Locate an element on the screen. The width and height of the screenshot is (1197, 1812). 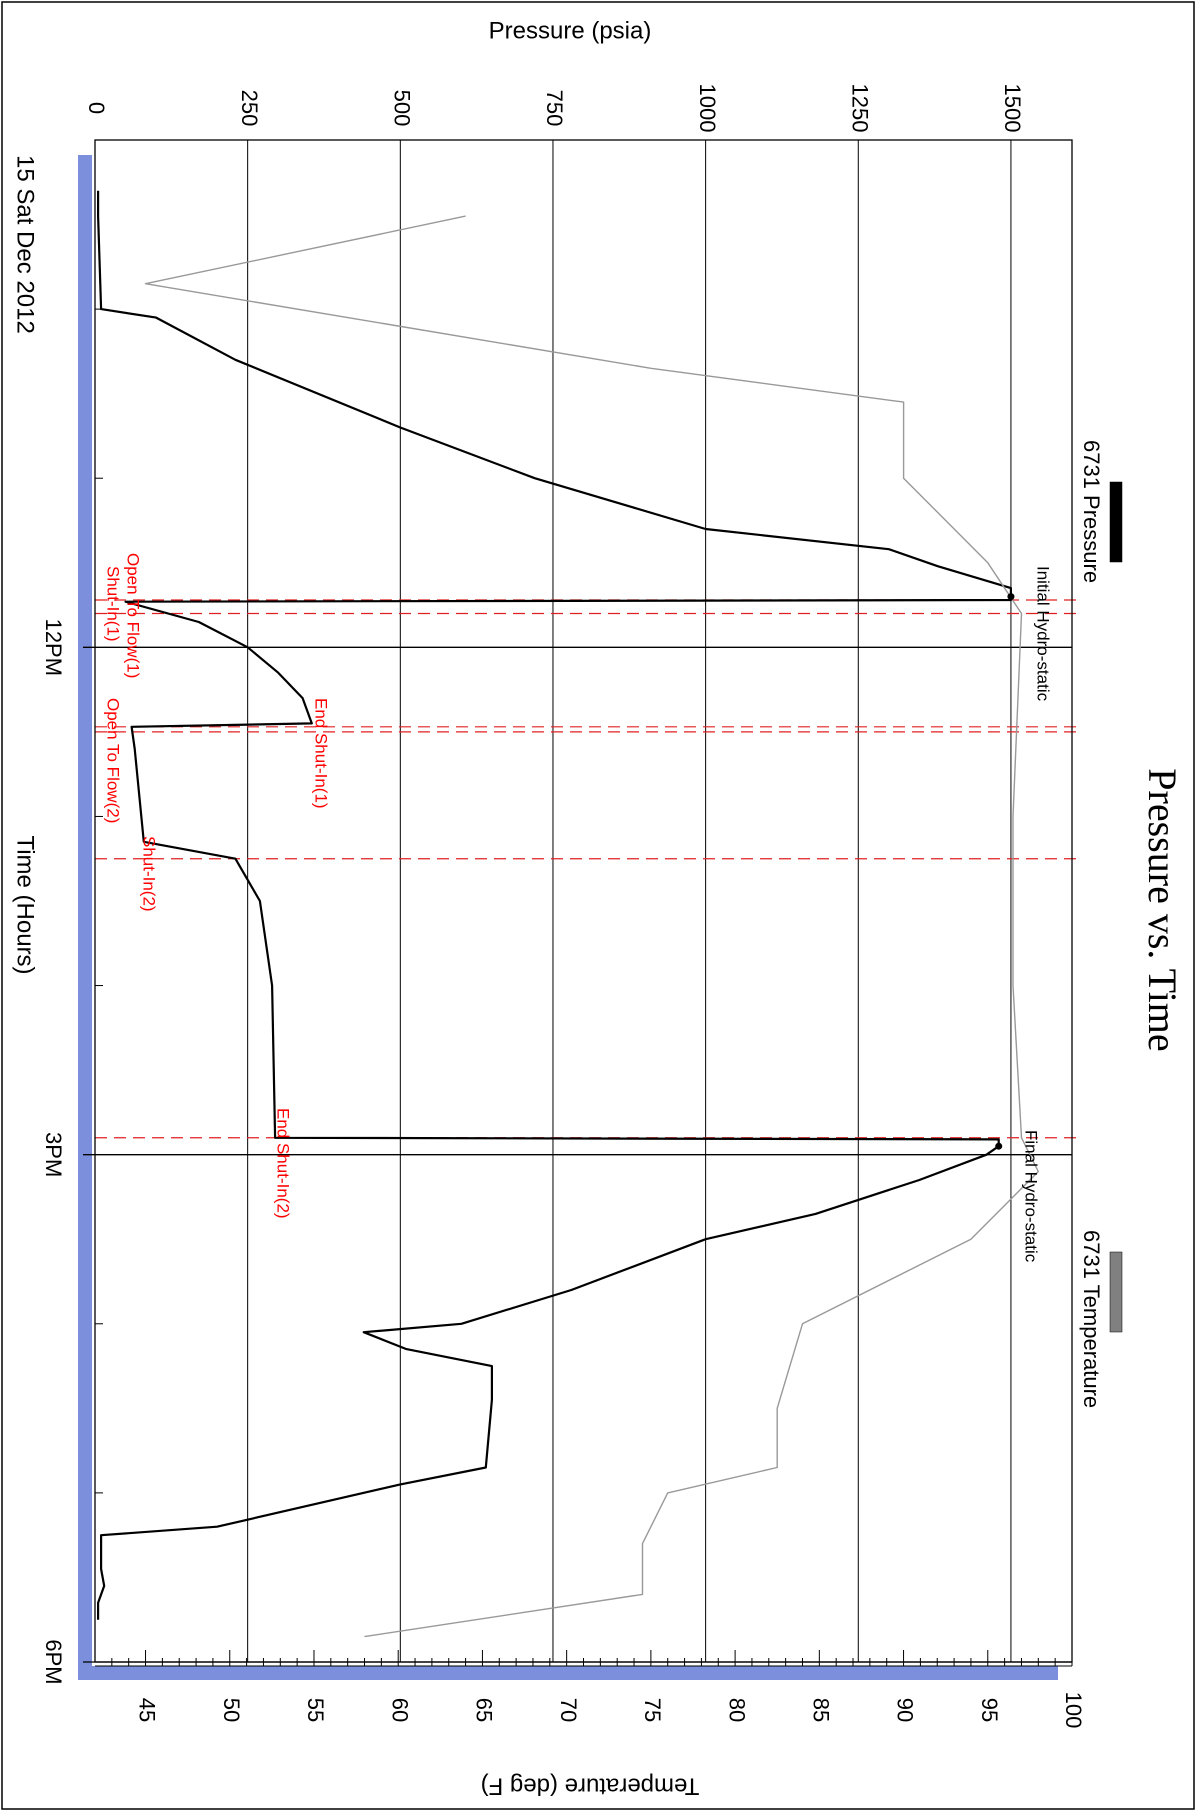
pressure-tick-label: 1000 is located at coordinates (707, 108).